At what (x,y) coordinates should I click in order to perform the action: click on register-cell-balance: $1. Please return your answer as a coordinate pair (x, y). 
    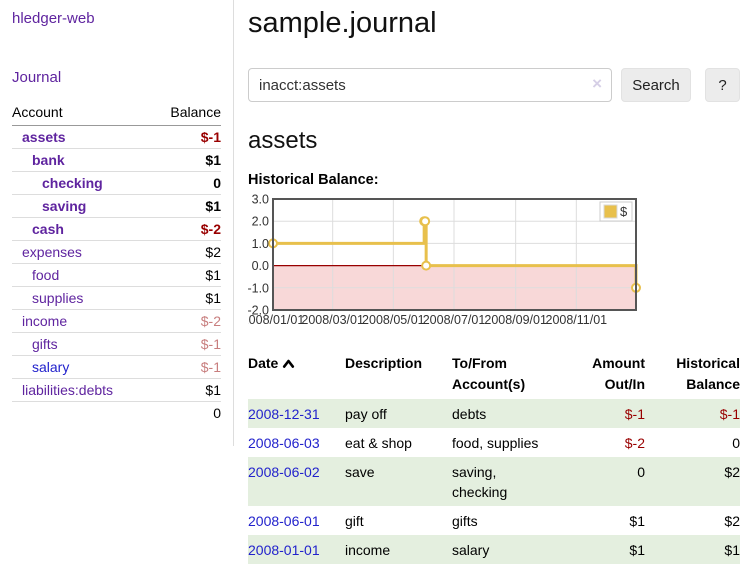
    Looking at the image, I should click on (732, 550).